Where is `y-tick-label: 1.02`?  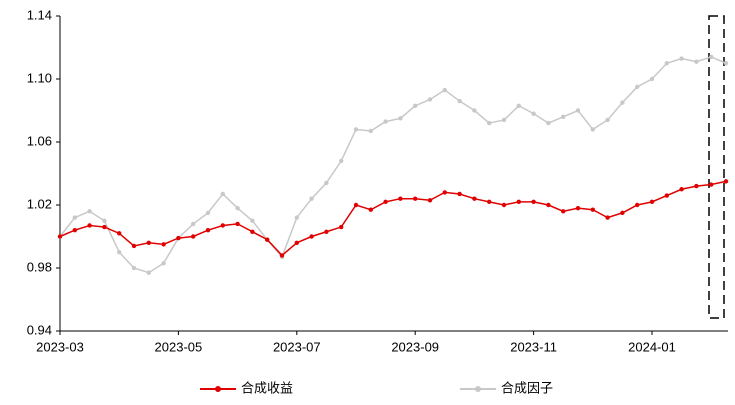 y-tick-label: 1.02 is located at coordinates (39, 203).